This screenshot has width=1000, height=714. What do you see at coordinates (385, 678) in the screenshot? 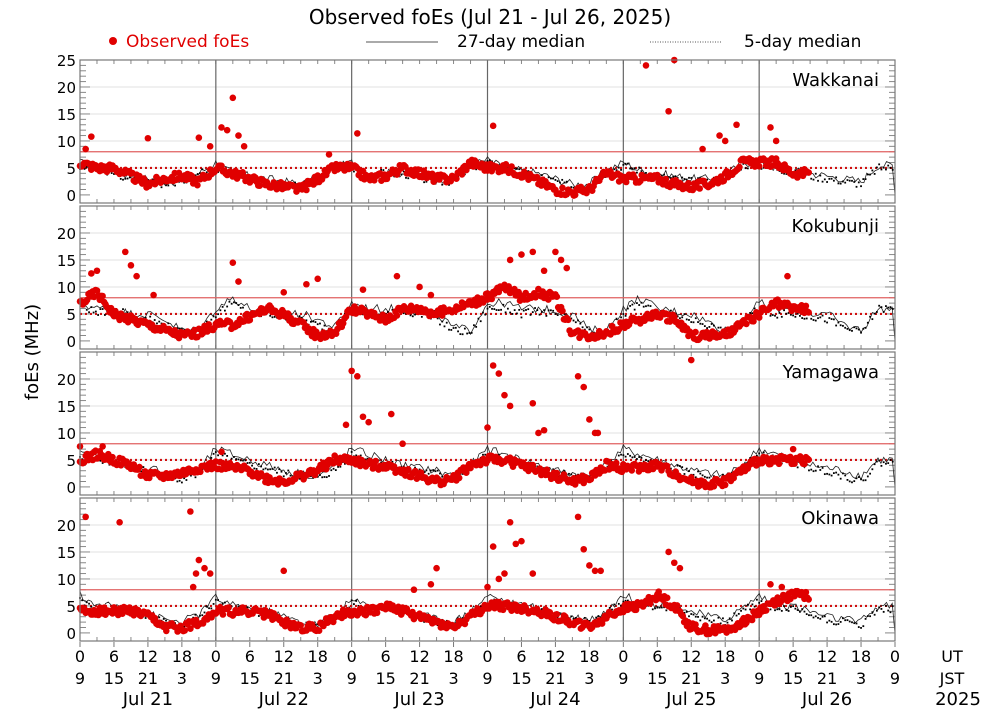
I see `x-jst-tick-label: 15` at bounding box center [385, 678].